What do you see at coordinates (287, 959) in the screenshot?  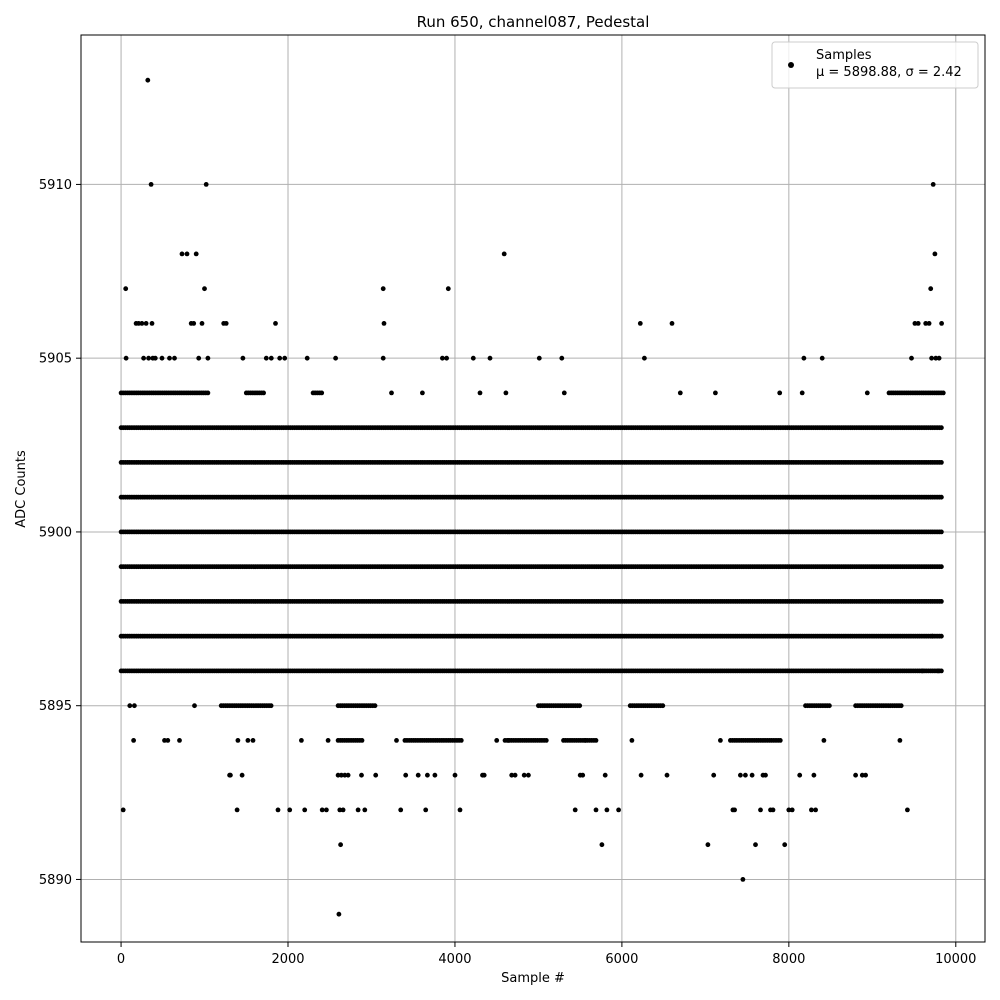 I see `x-tick-label: 2000` at bounding box center [287, 959].